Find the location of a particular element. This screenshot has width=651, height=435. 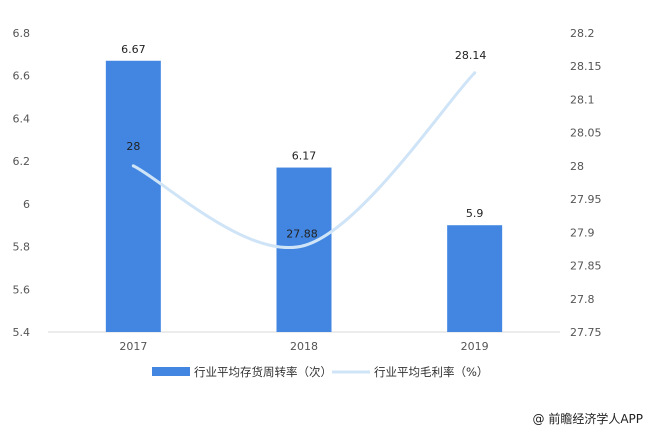

watermark: @ 前瞻经济学人APP is located at coordinates (588, 419).